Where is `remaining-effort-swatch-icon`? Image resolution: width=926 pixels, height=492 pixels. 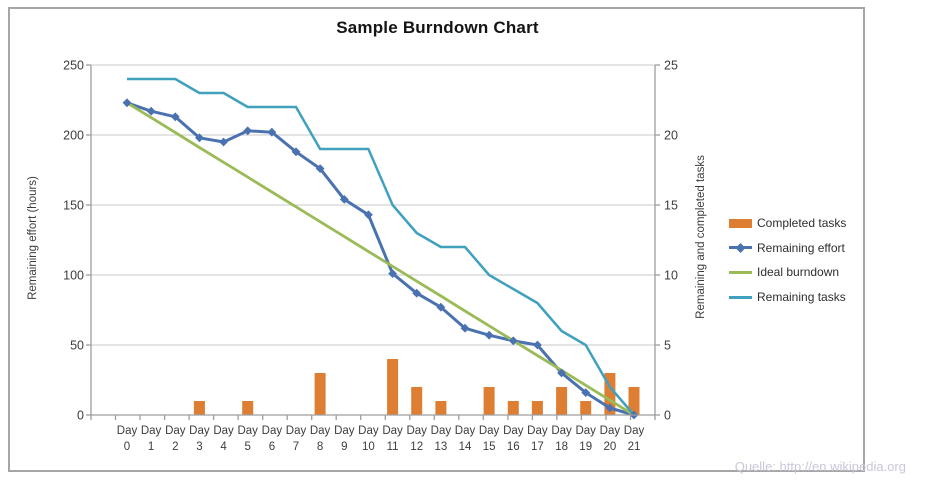 remaining-effort-swatch-icon is located at coordinates (740, 247).